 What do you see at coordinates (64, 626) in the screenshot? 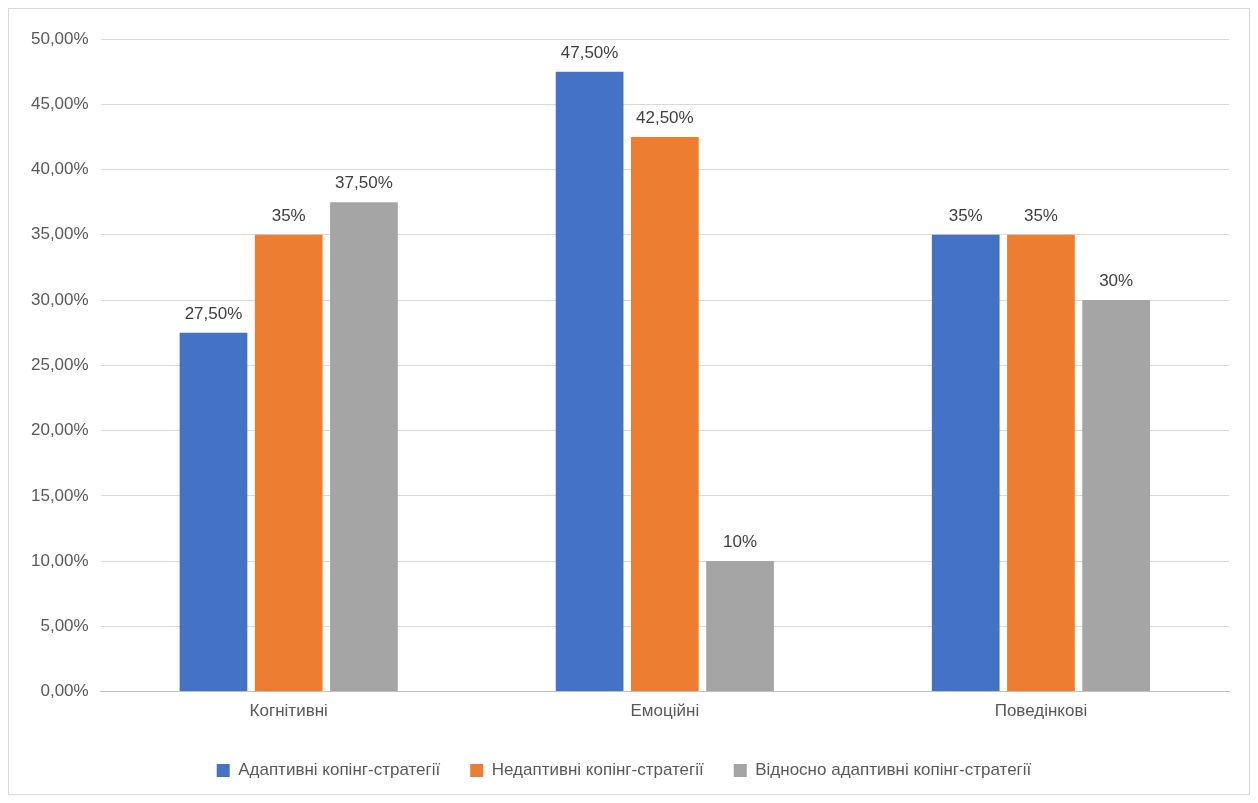
I see `y-tick-label: 5,00%` at bounding box center [64, 626].